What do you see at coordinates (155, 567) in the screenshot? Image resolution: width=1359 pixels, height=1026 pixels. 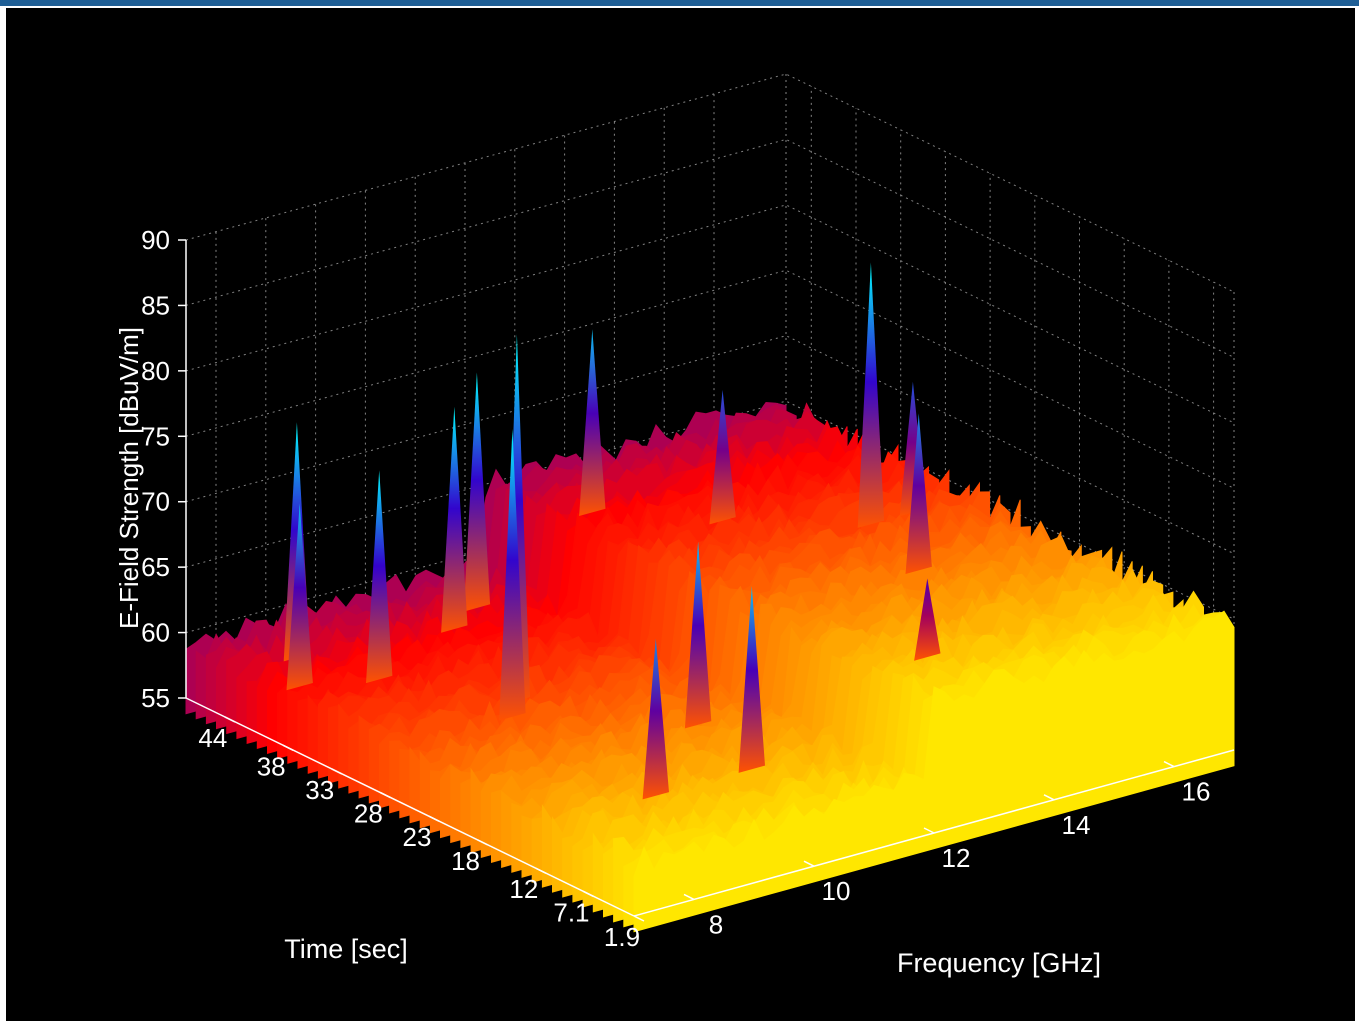 I see `z-tick-label: 65` at bounding box center [155, 567].